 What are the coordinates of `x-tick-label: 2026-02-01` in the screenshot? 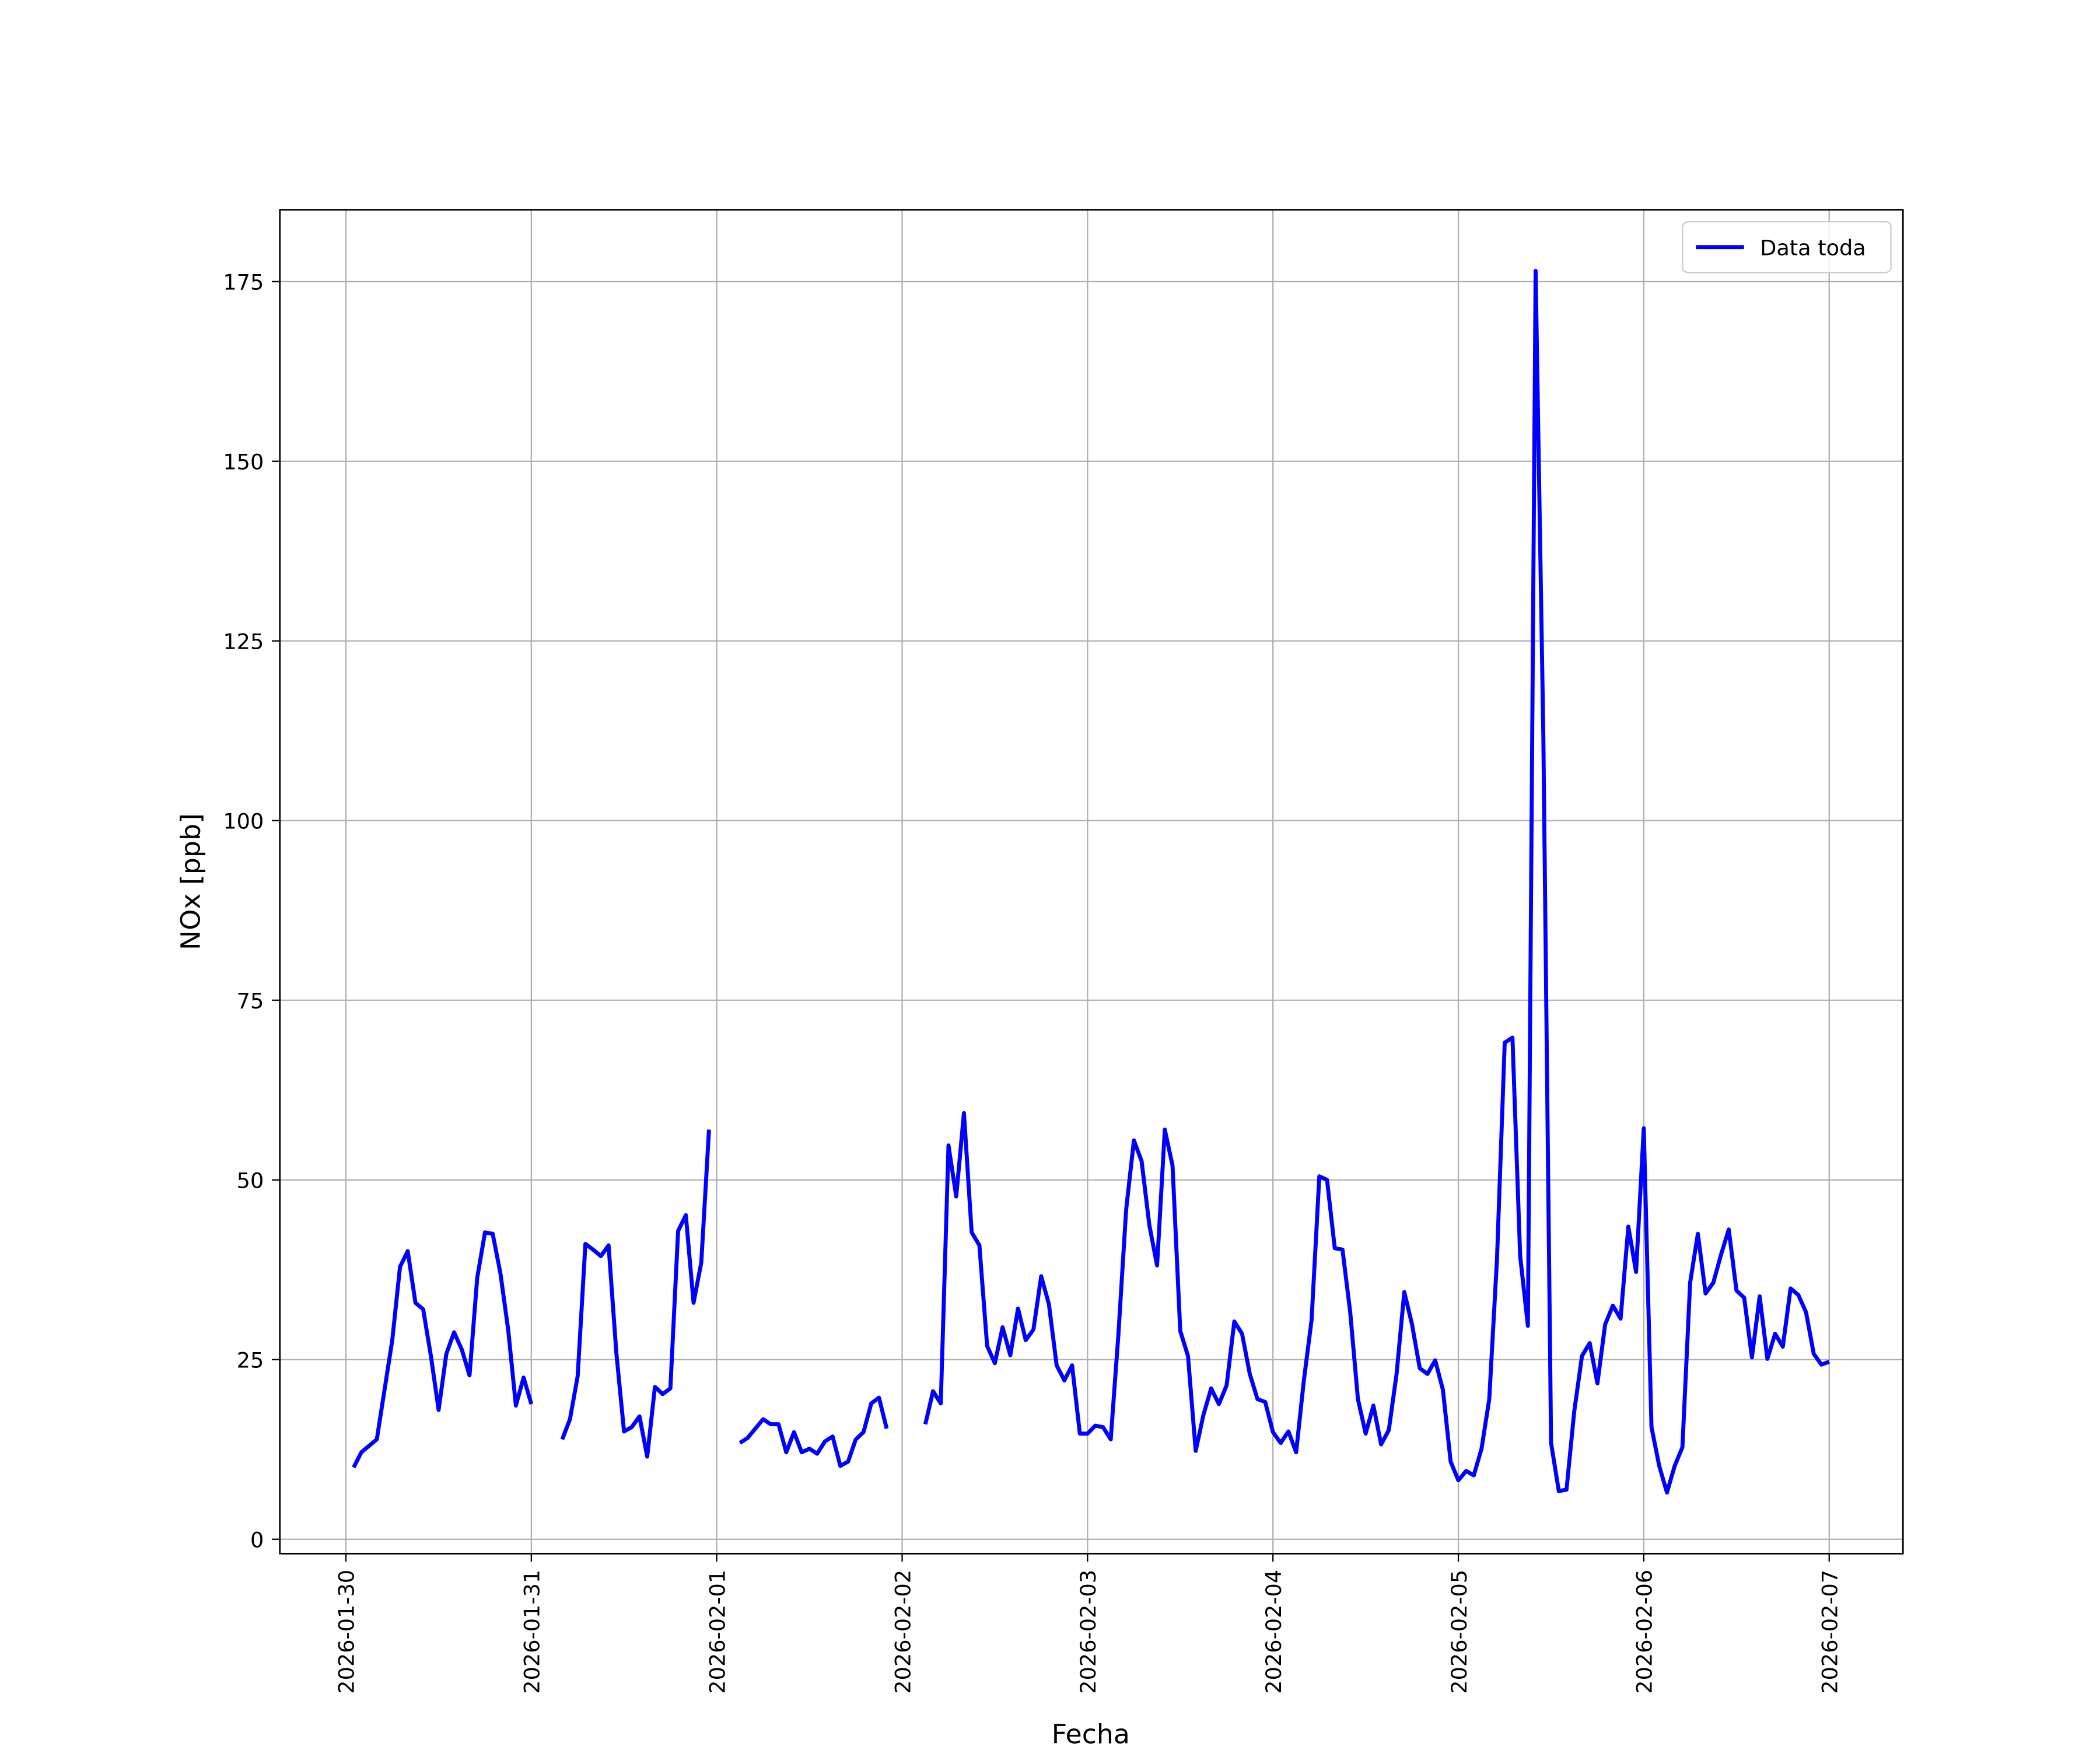 It's located at (717, 1632).